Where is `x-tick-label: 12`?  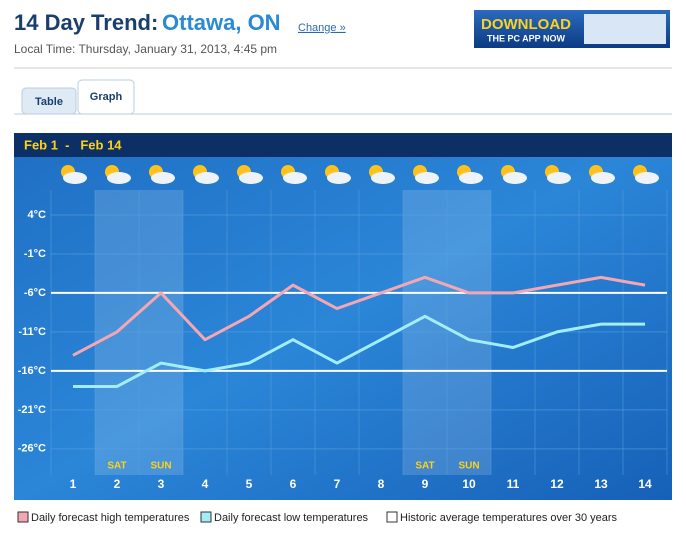
x-tick-label: 12 is located at coordinates (557, 484).